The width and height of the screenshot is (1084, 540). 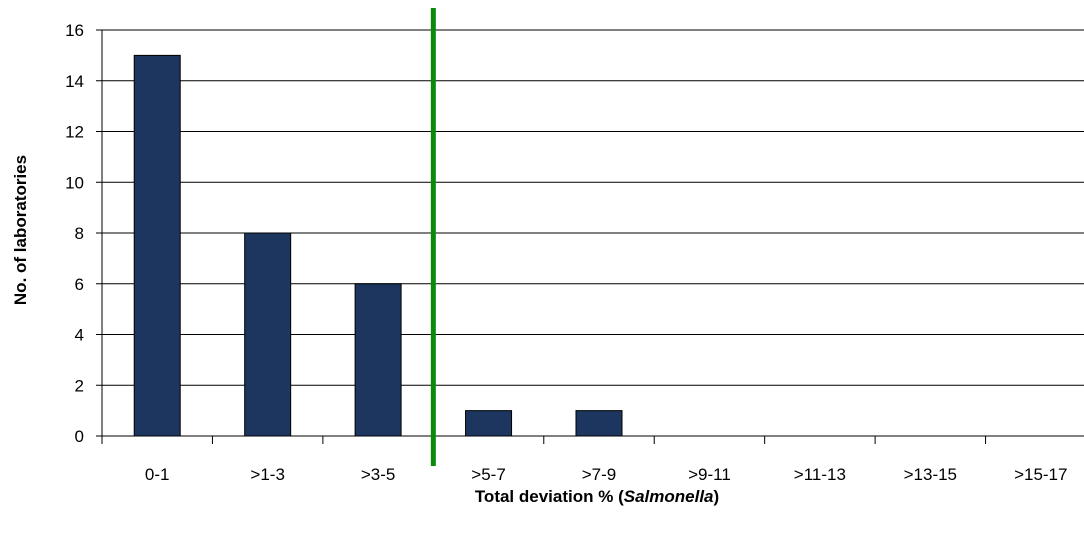 What do you see at coordinates (549, 496) in the screenshot?
I see `x-axis-title-prefix: Total deviation % (` at bounding box center [549, 496].